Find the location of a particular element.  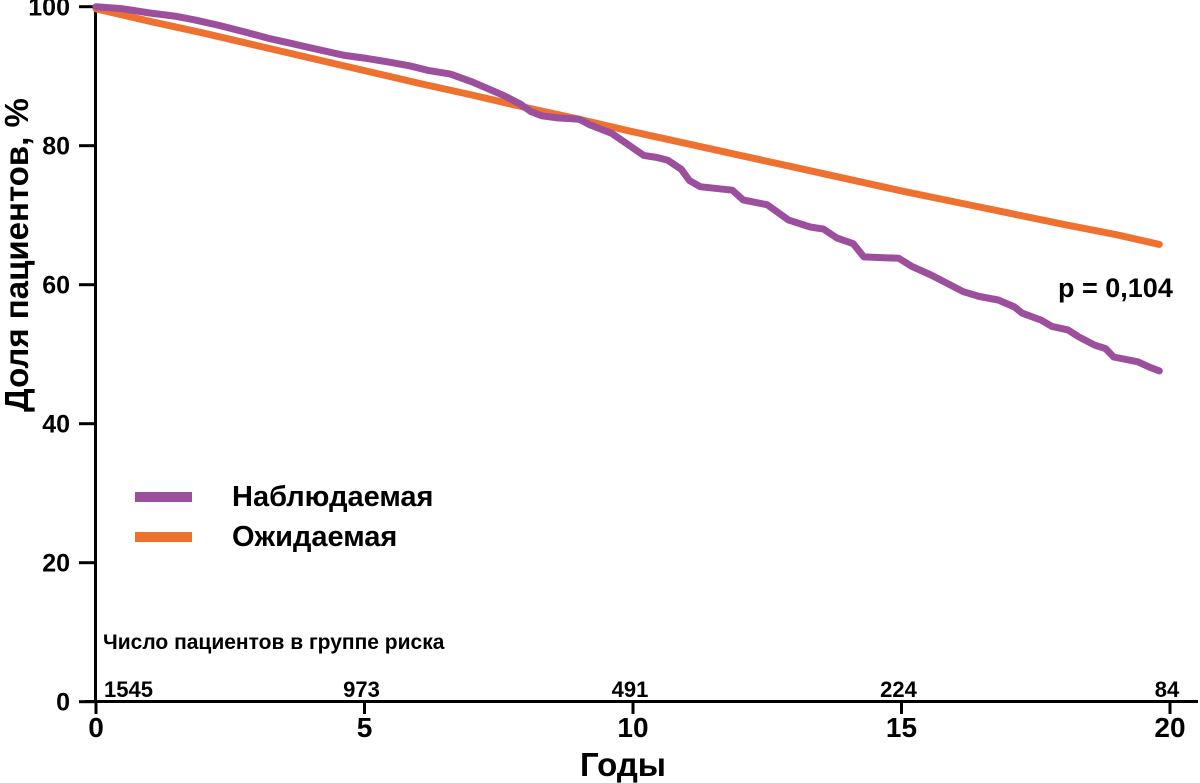

p-value-label: p = 0,104 is located at coordinates (1115, 288).